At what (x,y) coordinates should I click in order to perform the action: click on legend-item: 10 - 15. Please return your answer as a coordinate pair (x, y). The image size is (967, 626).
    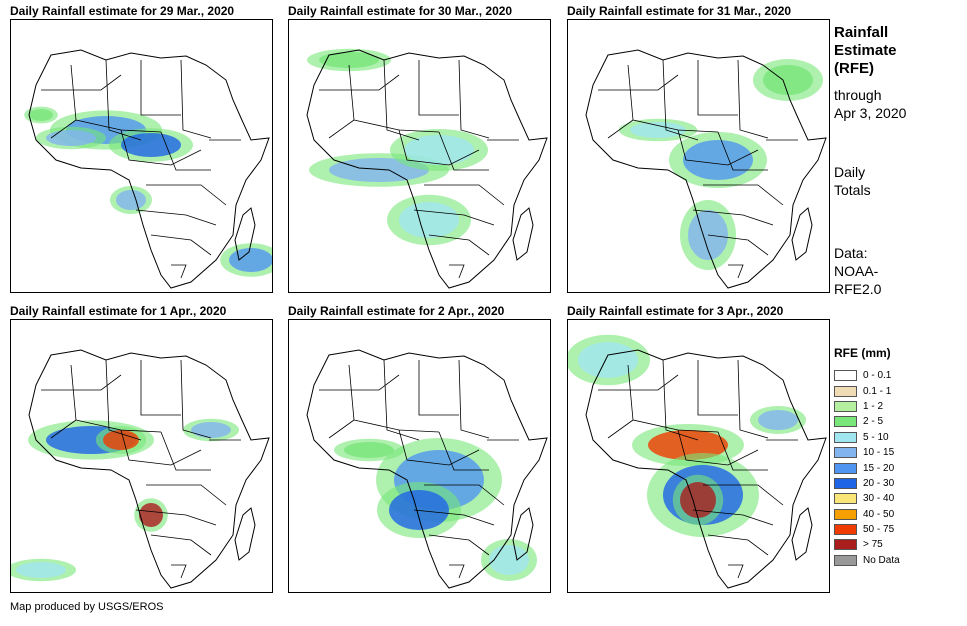
    Looking at the image, I should click on (867, 452).